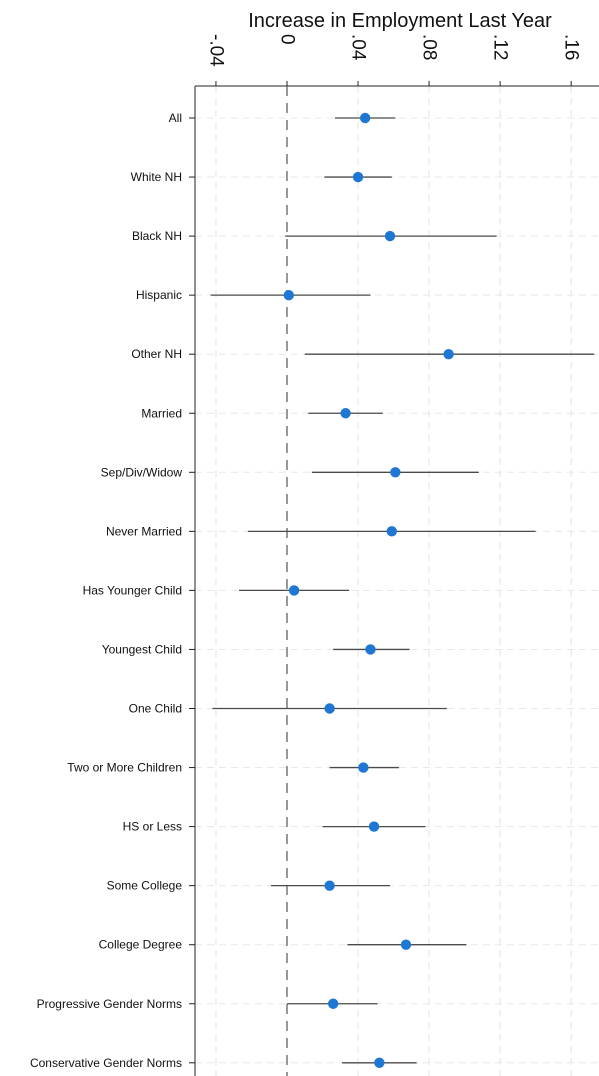 This screenshot has width=599, height=1076. What do you see at coordinates (159, 295) in the screenshot?
I see `y-tick-label: Hispanic` at bounding box center [159, 295].